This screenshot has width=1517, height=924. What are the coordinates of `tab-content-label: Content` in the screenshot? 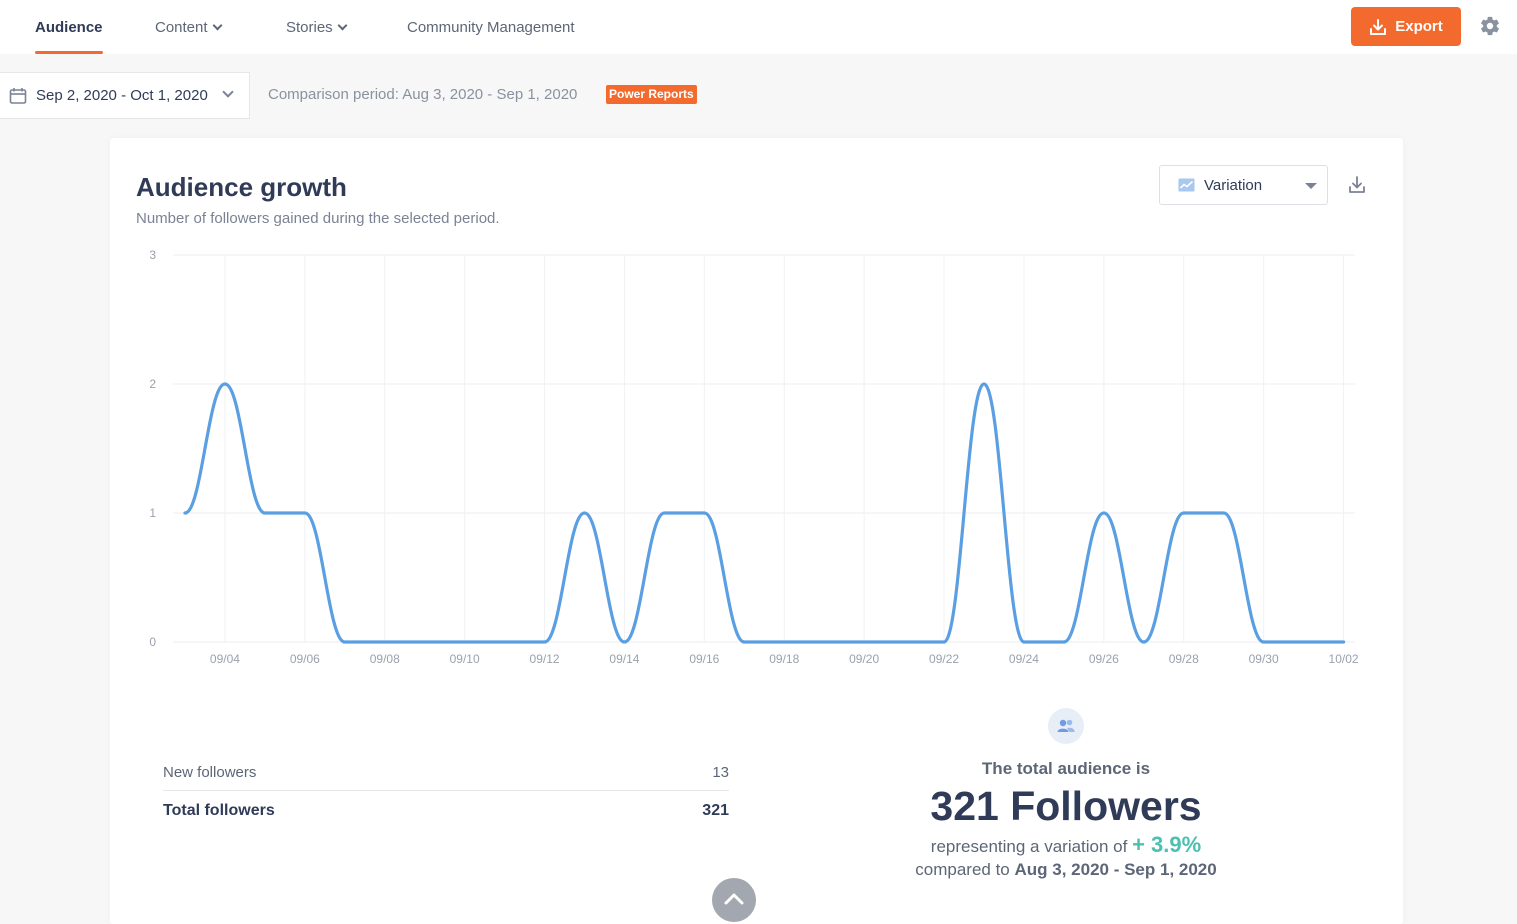 It's located at (181, 27).